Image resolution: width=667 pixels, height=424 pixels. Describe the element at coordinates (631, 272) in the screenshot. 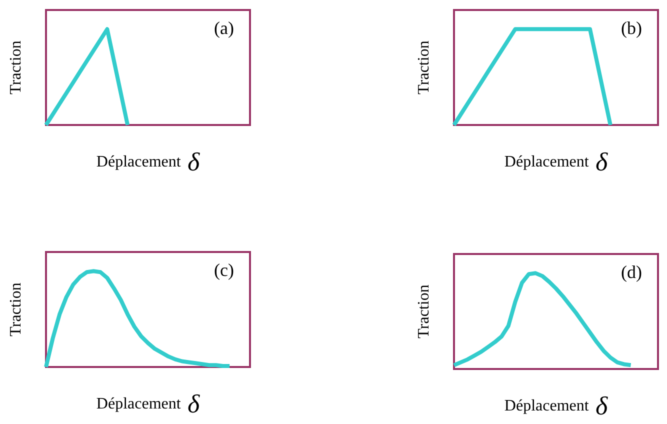

I see `chart-title: (d)` at that location.